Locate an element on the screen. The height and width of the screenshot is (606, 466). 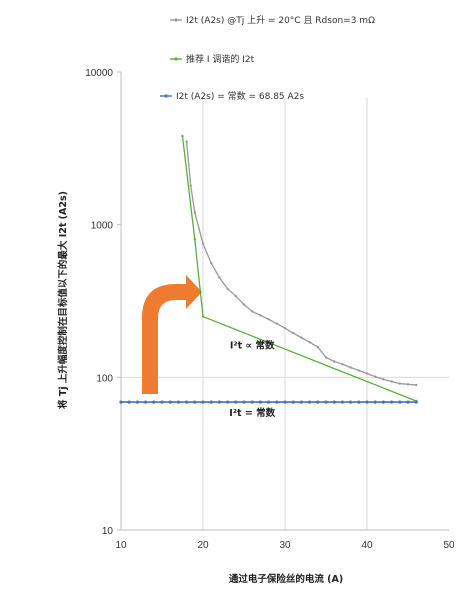
legend-label: I2t (A2s) @Tj 上升 = 20°C 且 Rdson=3 mΩ is located at coordinates (280, 20).